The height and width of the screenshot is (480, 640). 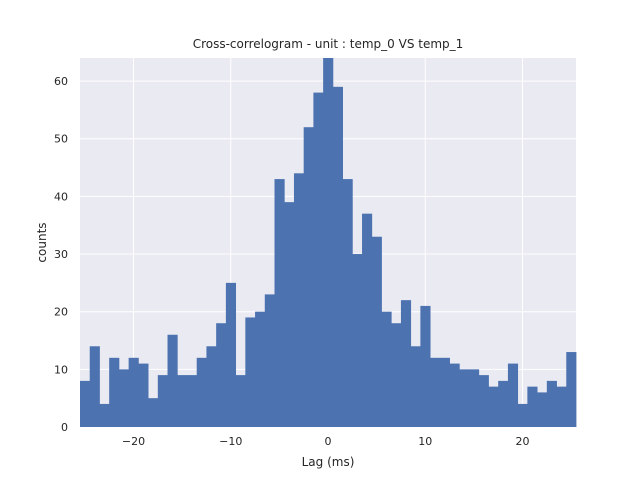 I want to click on x-tick-label: 20, so click(x=523, y=441).